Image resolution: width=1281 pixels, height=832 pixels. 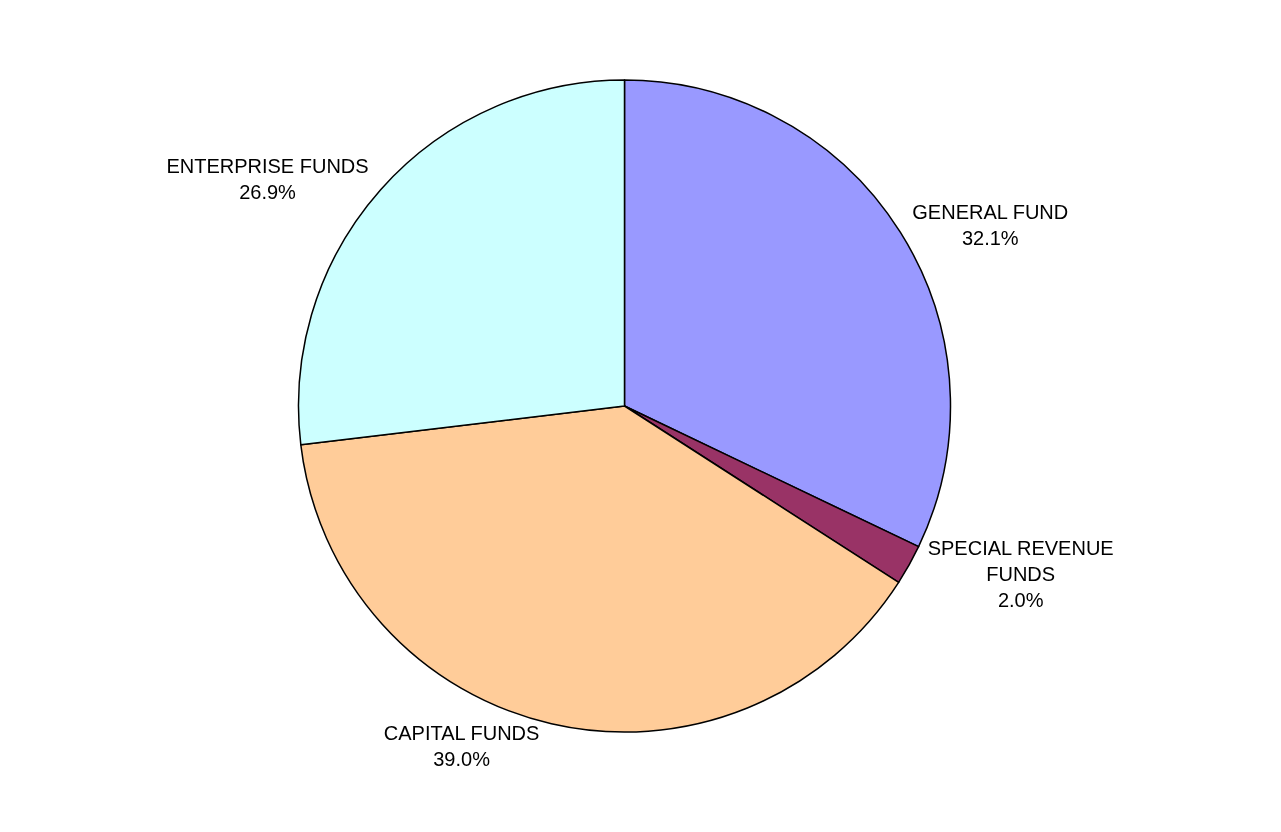 What do you see at coordinates (268, 192) in the screenshot?
I see `data-label: 26.9%` at bounding box center [268, 192].